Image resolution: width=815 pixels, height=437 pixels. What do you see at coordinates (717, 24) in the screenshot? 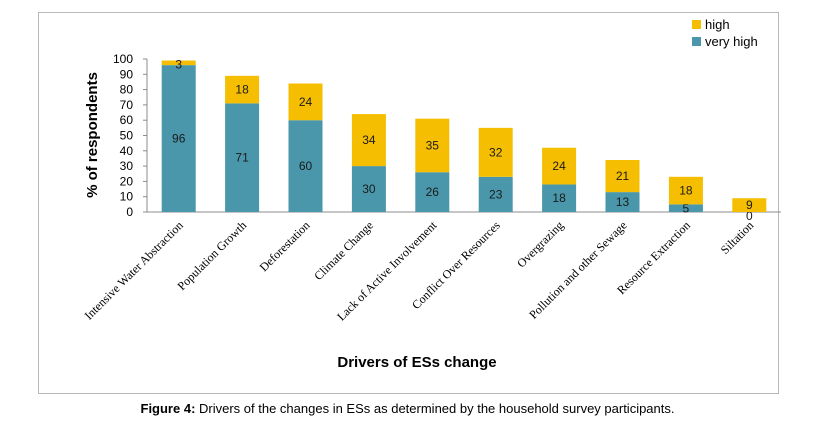
I see `legend-label: high` at bounding box center [717, 24].